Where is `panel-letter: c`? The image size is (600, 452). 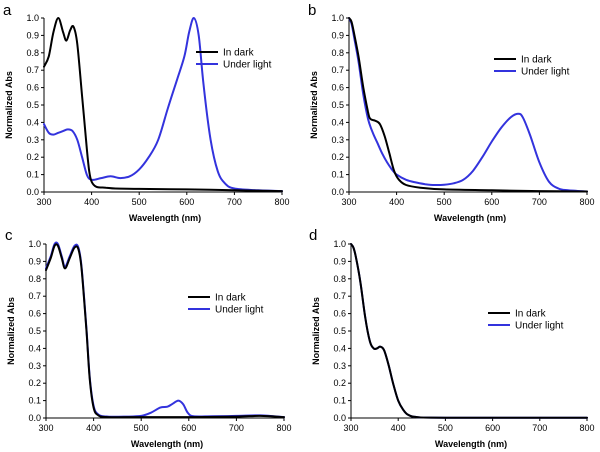
panel-letter: c is located at coordinates (9, 235).